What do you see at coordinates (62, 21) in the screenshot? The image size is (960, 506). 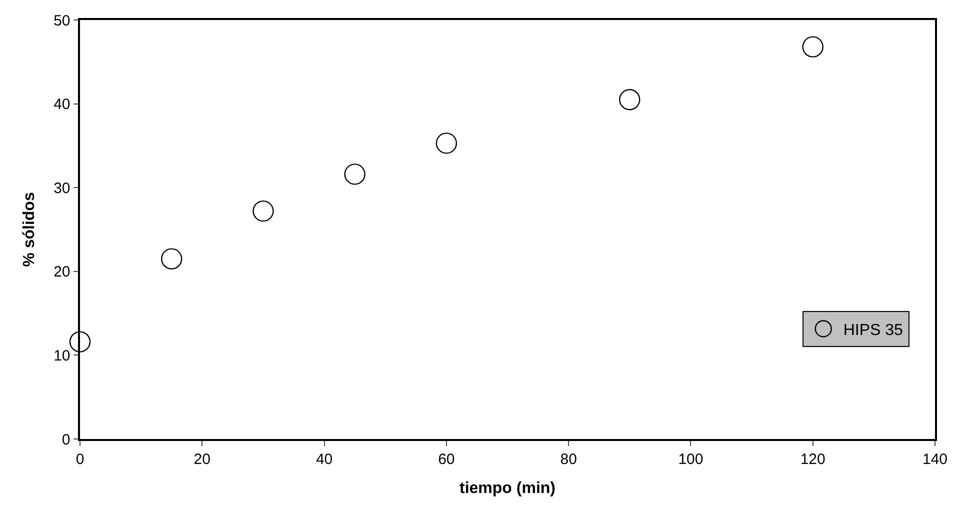 I see `y-tick-label: 50` at bounding box center [62, 21].